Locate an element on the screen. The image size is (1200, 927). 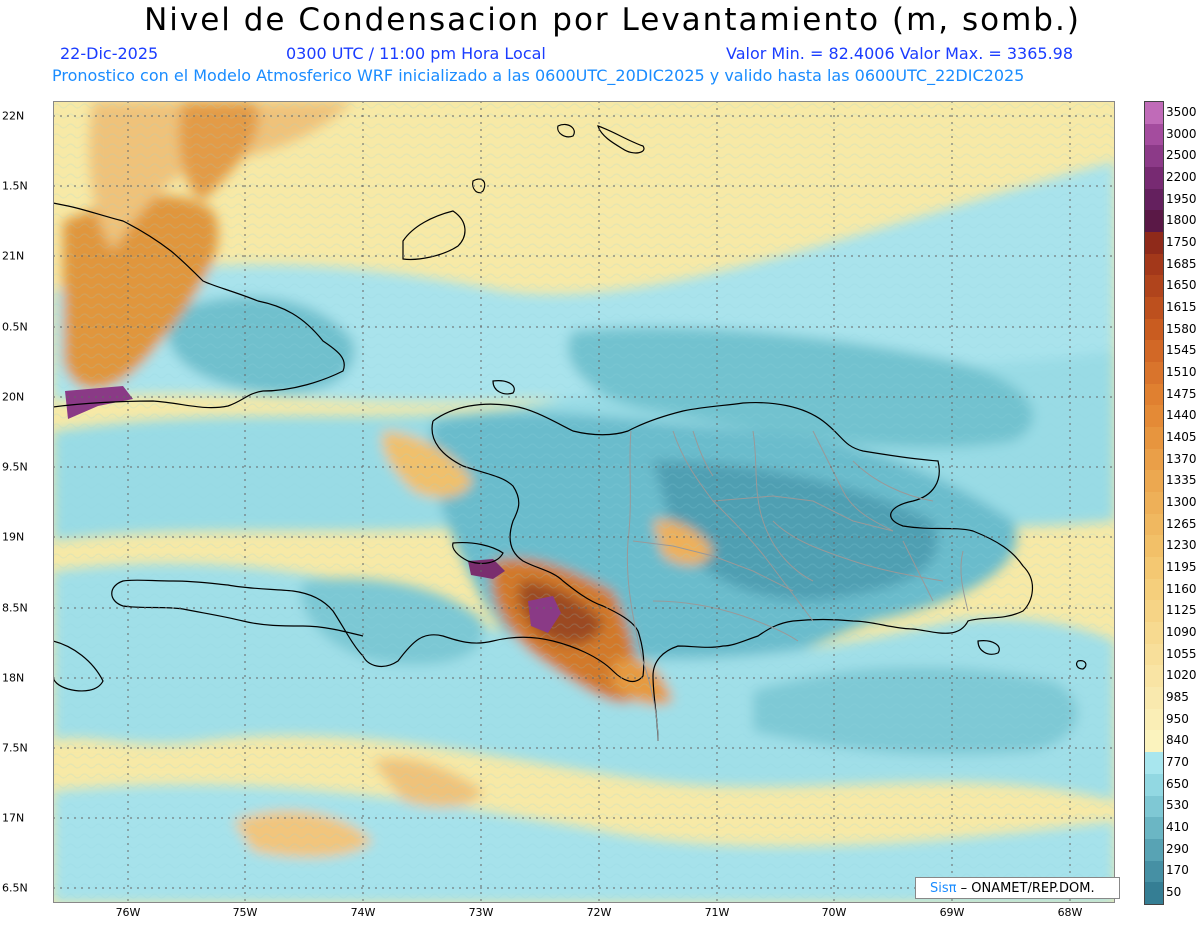
x-tick-label: 72W is located at coordinates (599, 912).